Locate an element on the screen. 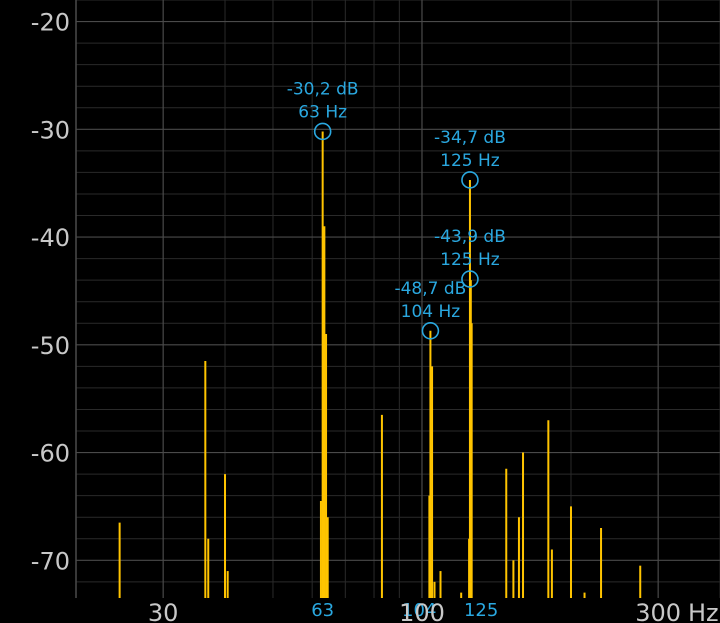 The height and width of the screenshot is (623, 720). peak-tick-label: 104 is located at coordinates (419, 610).